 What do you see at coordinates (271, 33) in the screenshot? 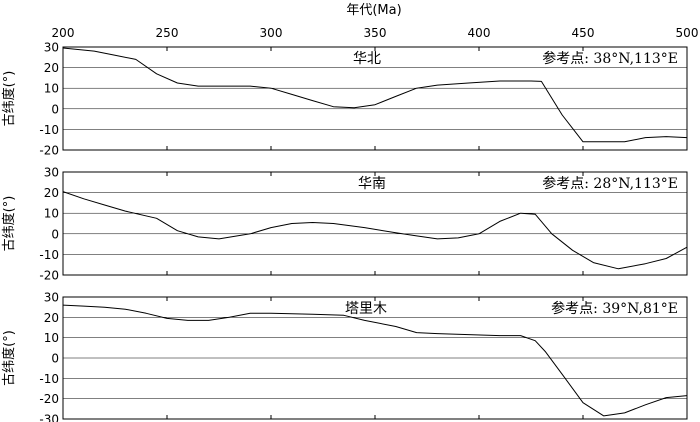
I see `x-tick-label: 300` at bounding box center [271, 33].